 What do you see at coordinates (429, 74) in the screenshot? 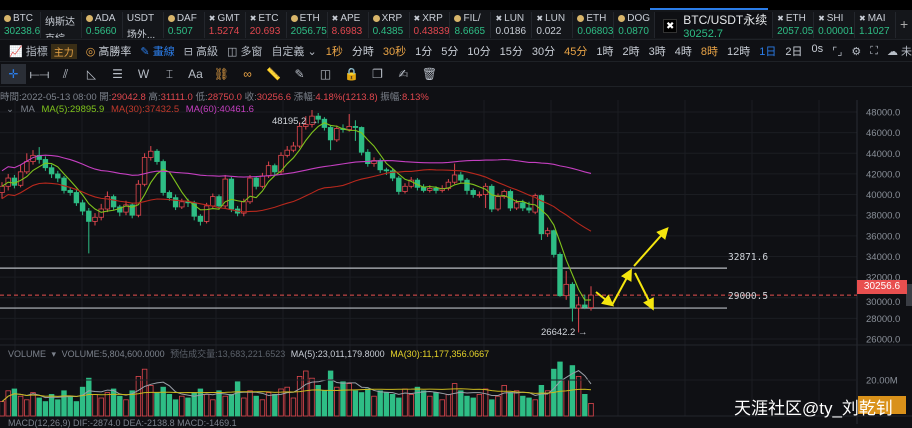
I see `trash-icon: 🗑` at bounding box center [429, 74].